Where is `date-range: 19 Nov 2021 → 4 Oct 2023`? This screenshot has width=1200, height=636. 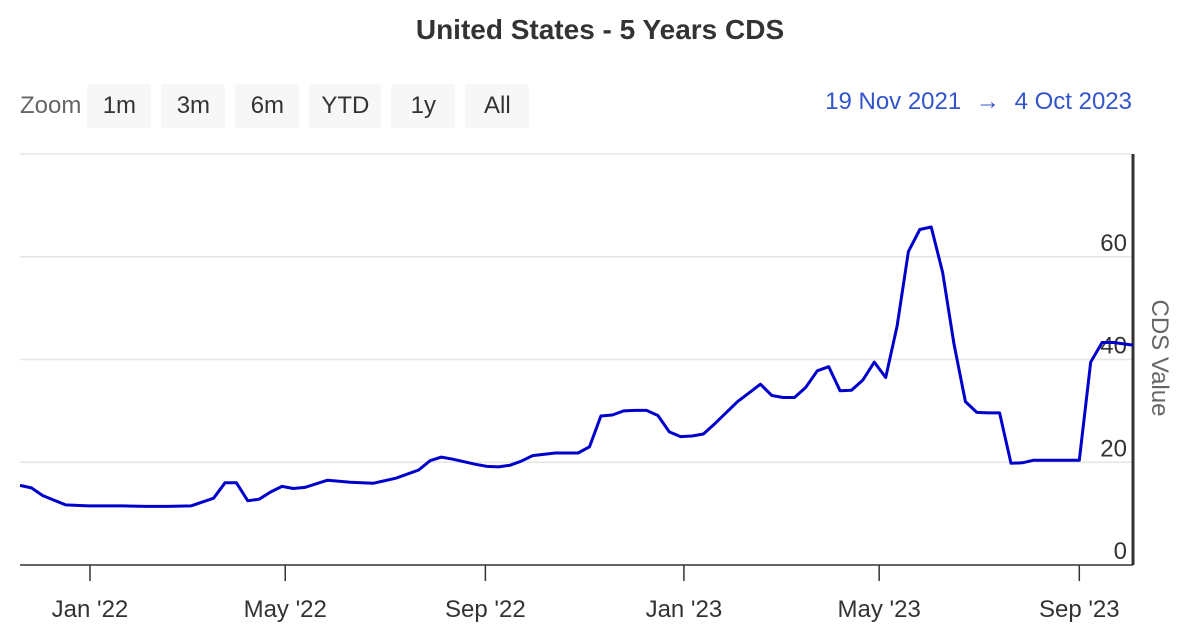 date-range: 19 Nov 2021 → 4 Oct 2023 is located at coordinates (978, 102).